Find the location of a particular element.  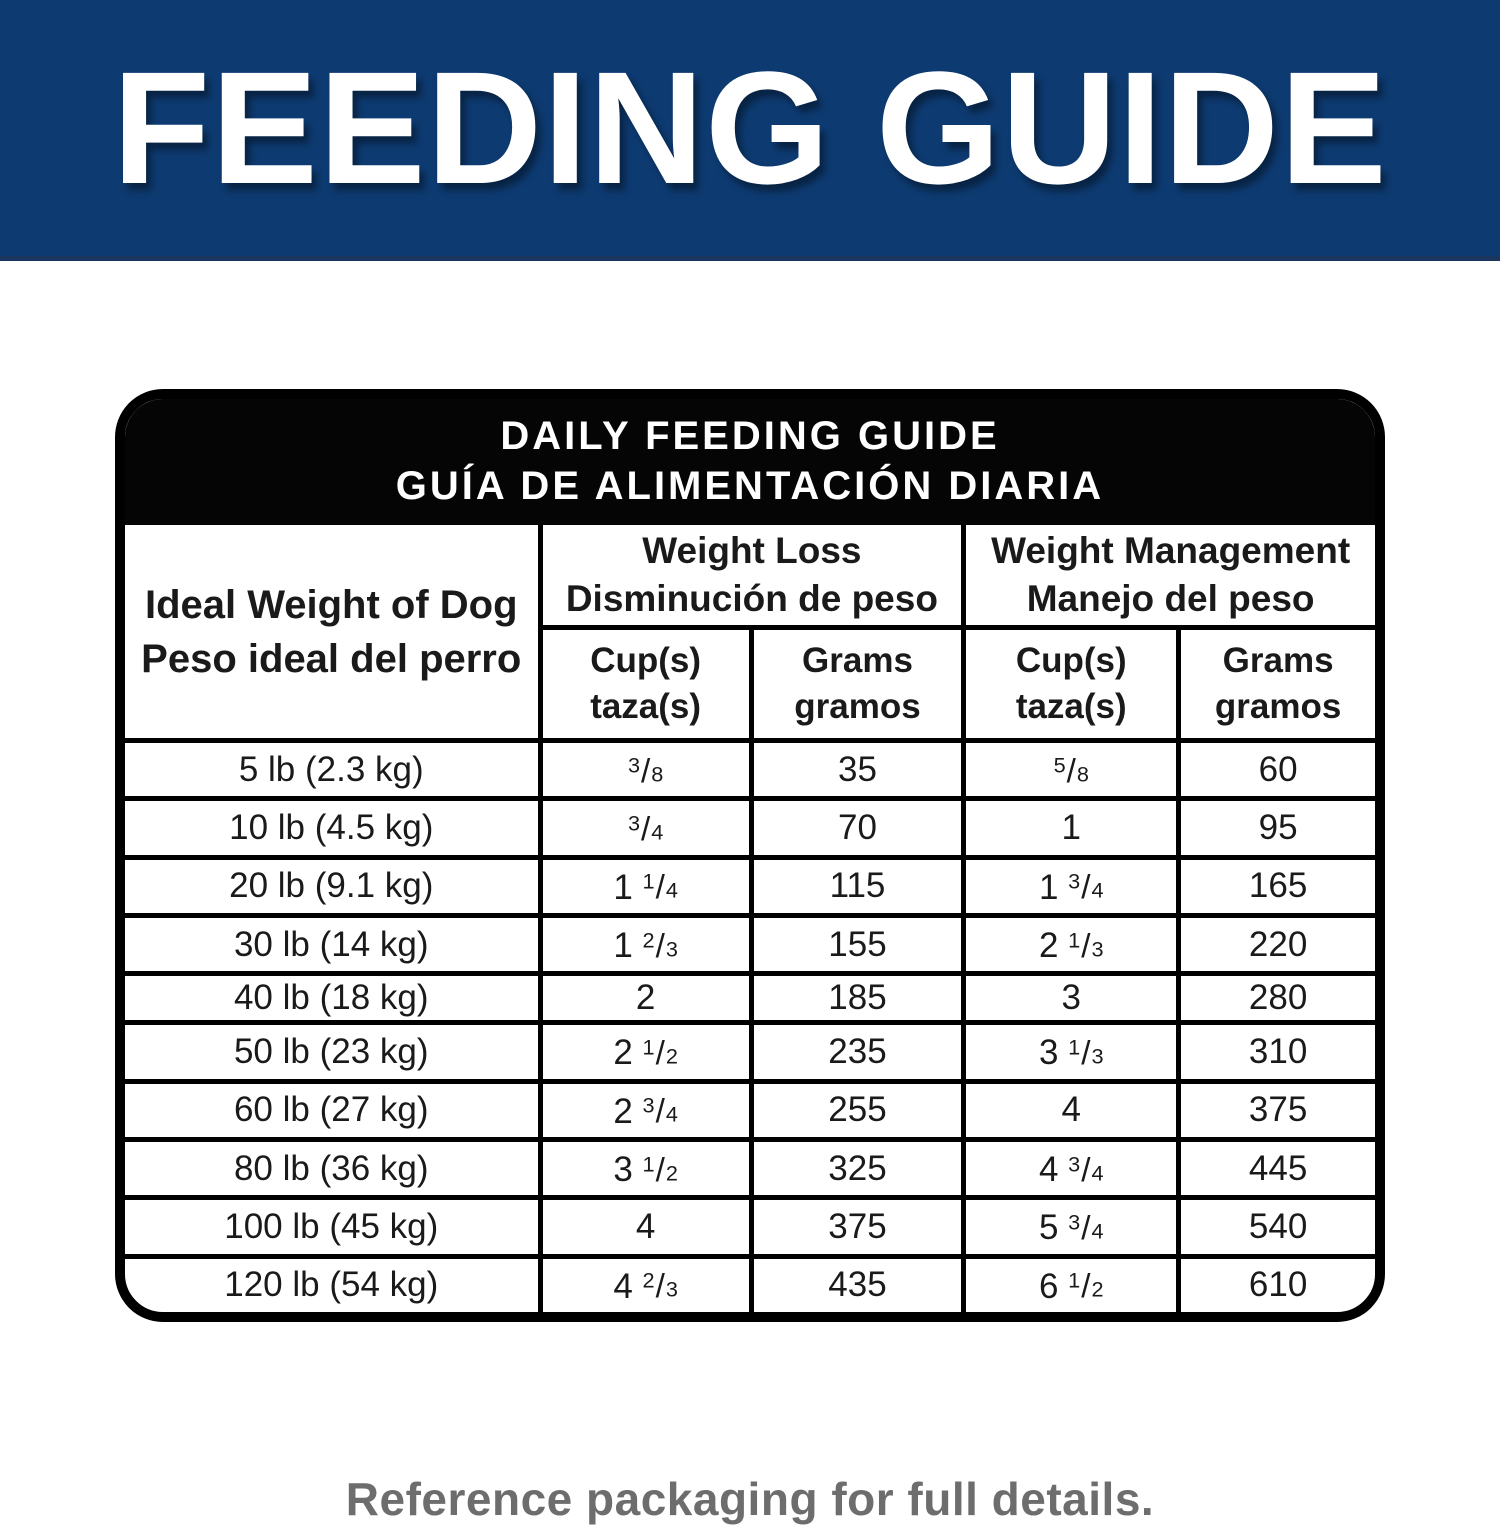

mgmt-grams-cell: 220 is located at coordinates (1275, 944).